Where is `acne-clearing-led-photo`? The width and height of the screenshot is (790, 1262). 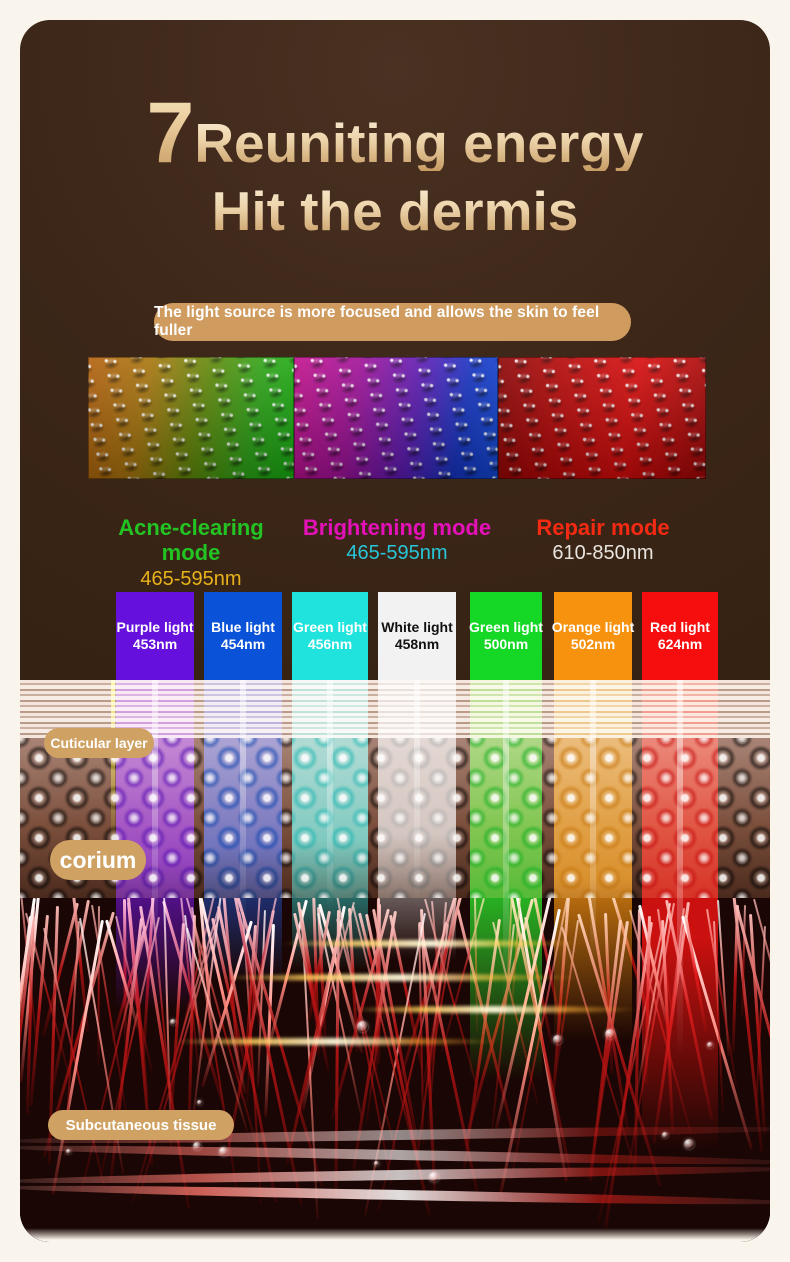 acne-clearing-led-photo is located at coordinates (191, 418).